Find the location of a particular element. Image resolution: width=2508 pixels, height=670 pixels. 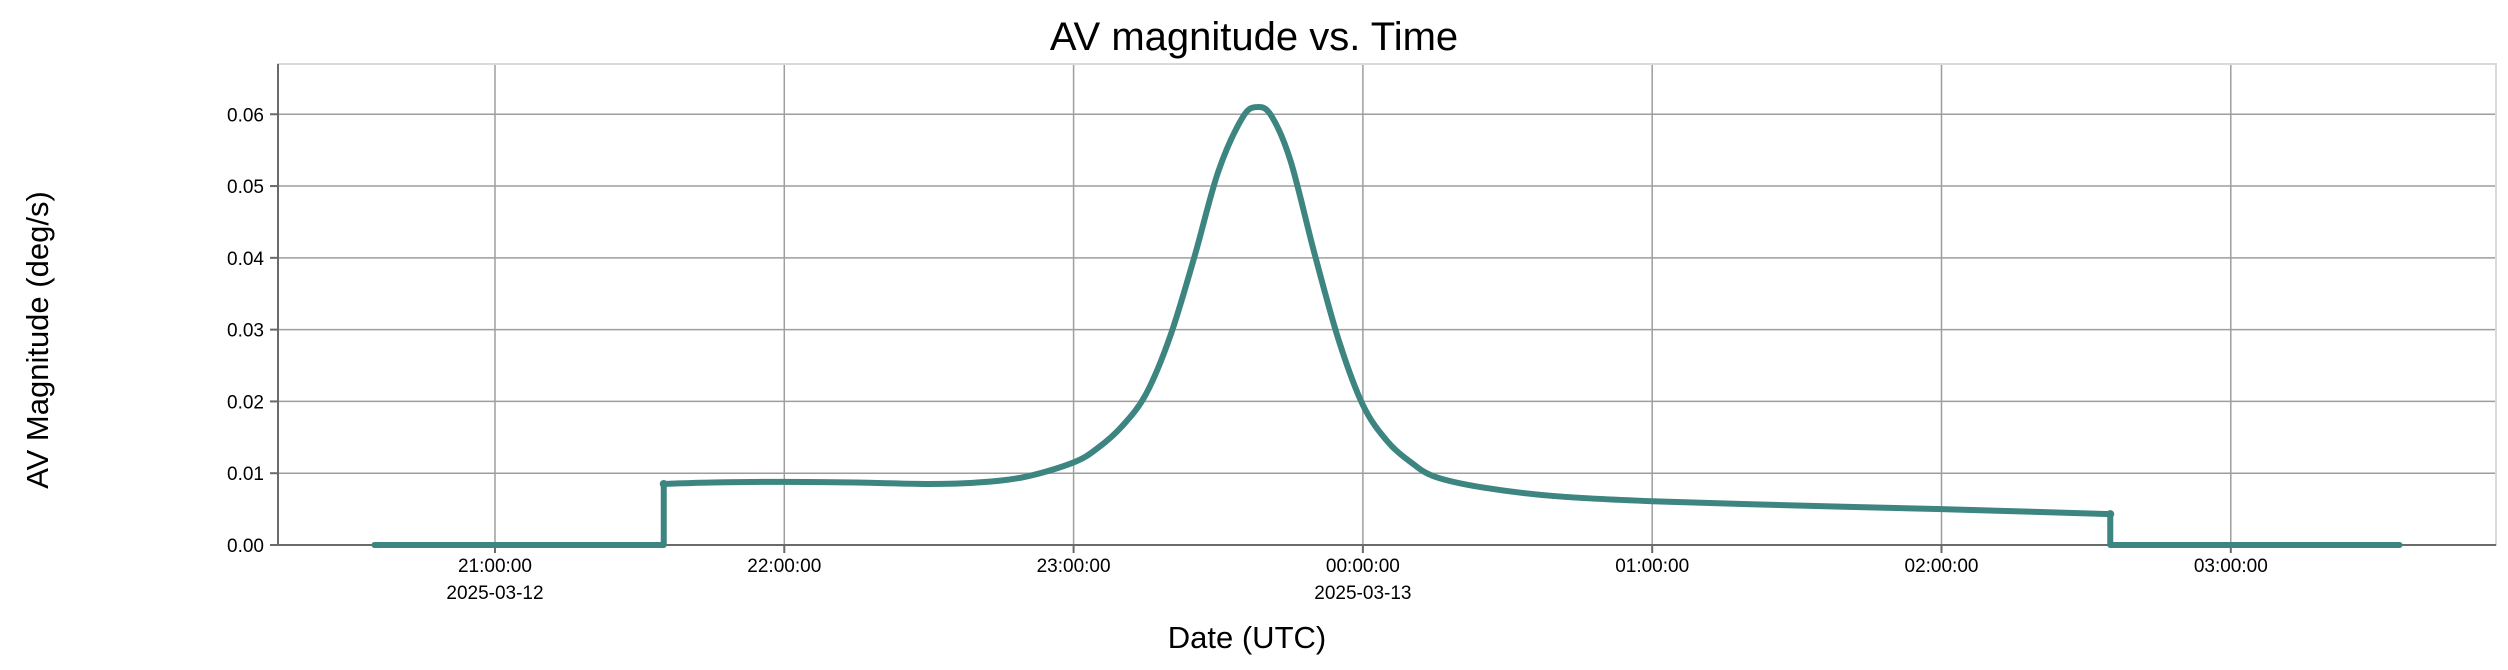

x-tick-label: 03:00:00 is located at coordinates (2231, 566).